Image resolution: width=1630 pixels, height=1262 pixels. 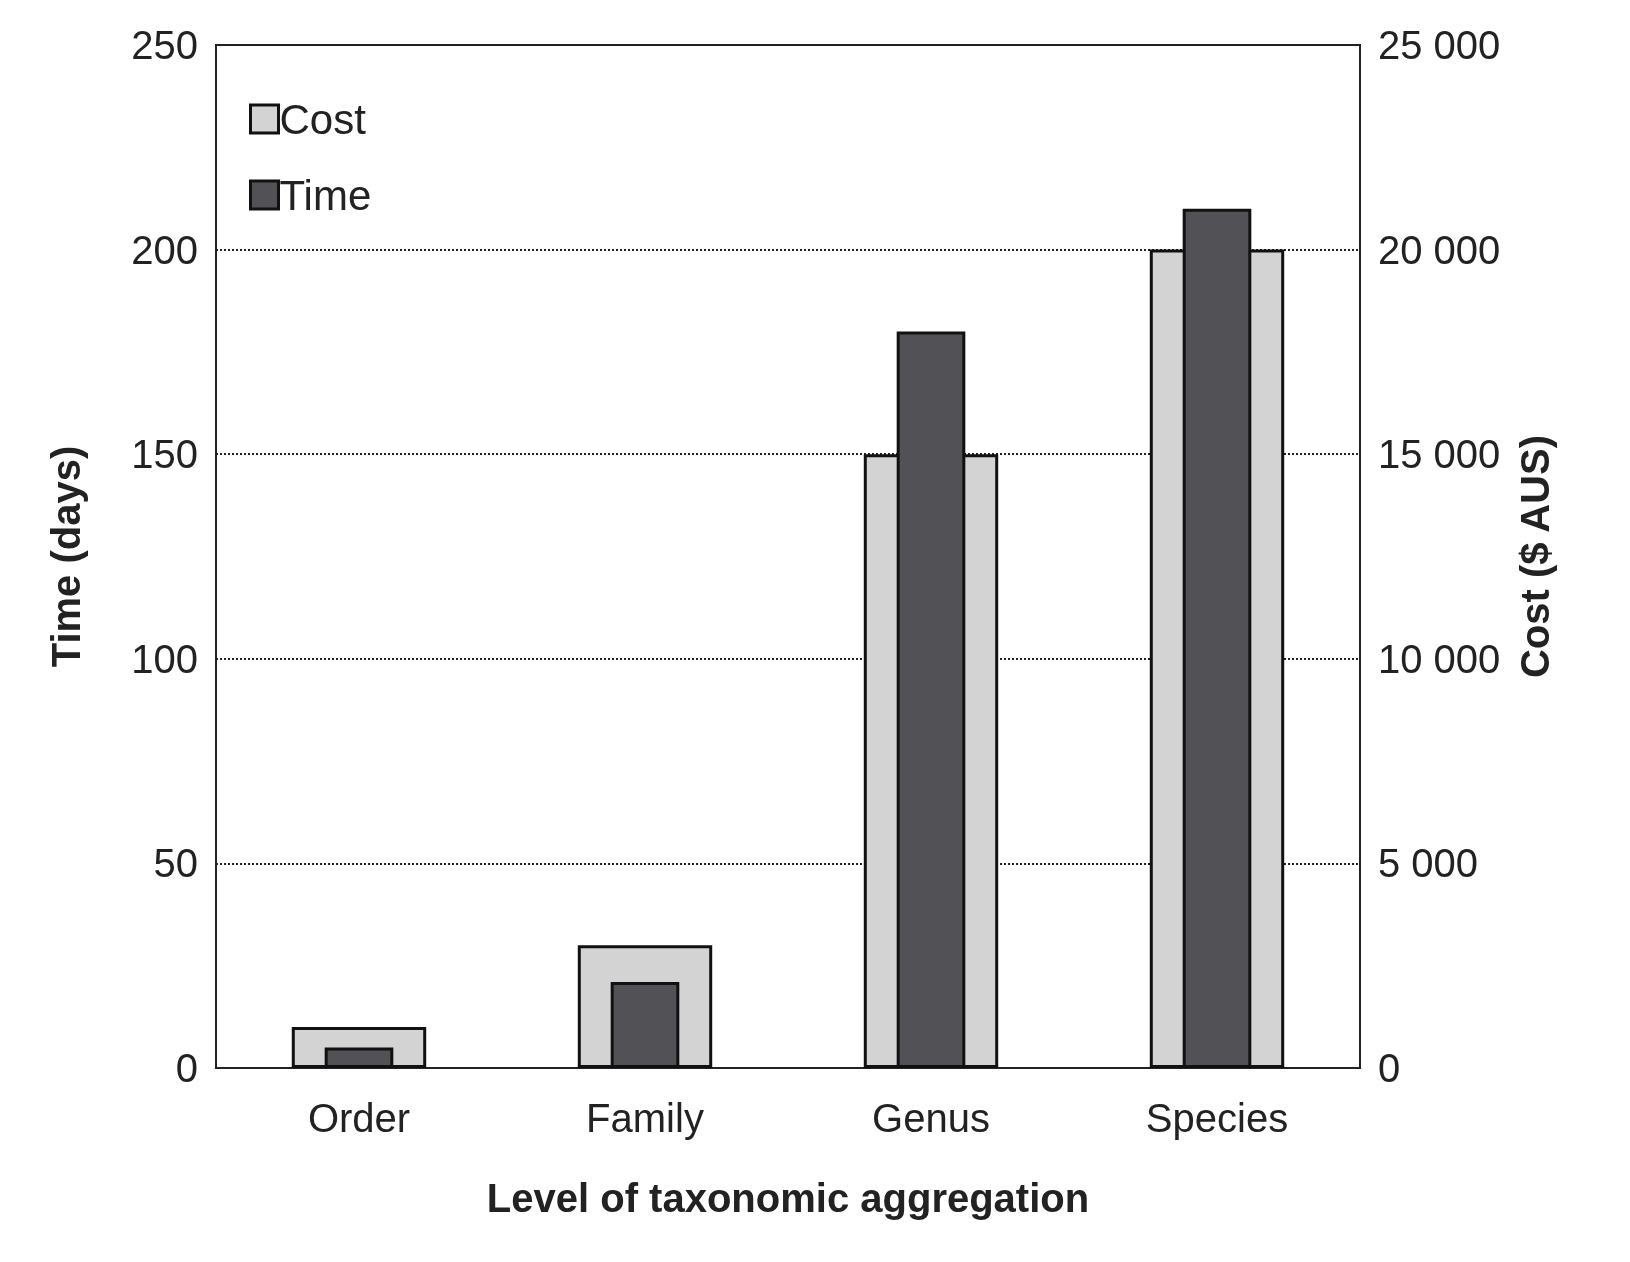 What do you see at coordinates (323, 119) in the screenshot?
I see `legend-label: Cost` at bounding box center [323, 119].